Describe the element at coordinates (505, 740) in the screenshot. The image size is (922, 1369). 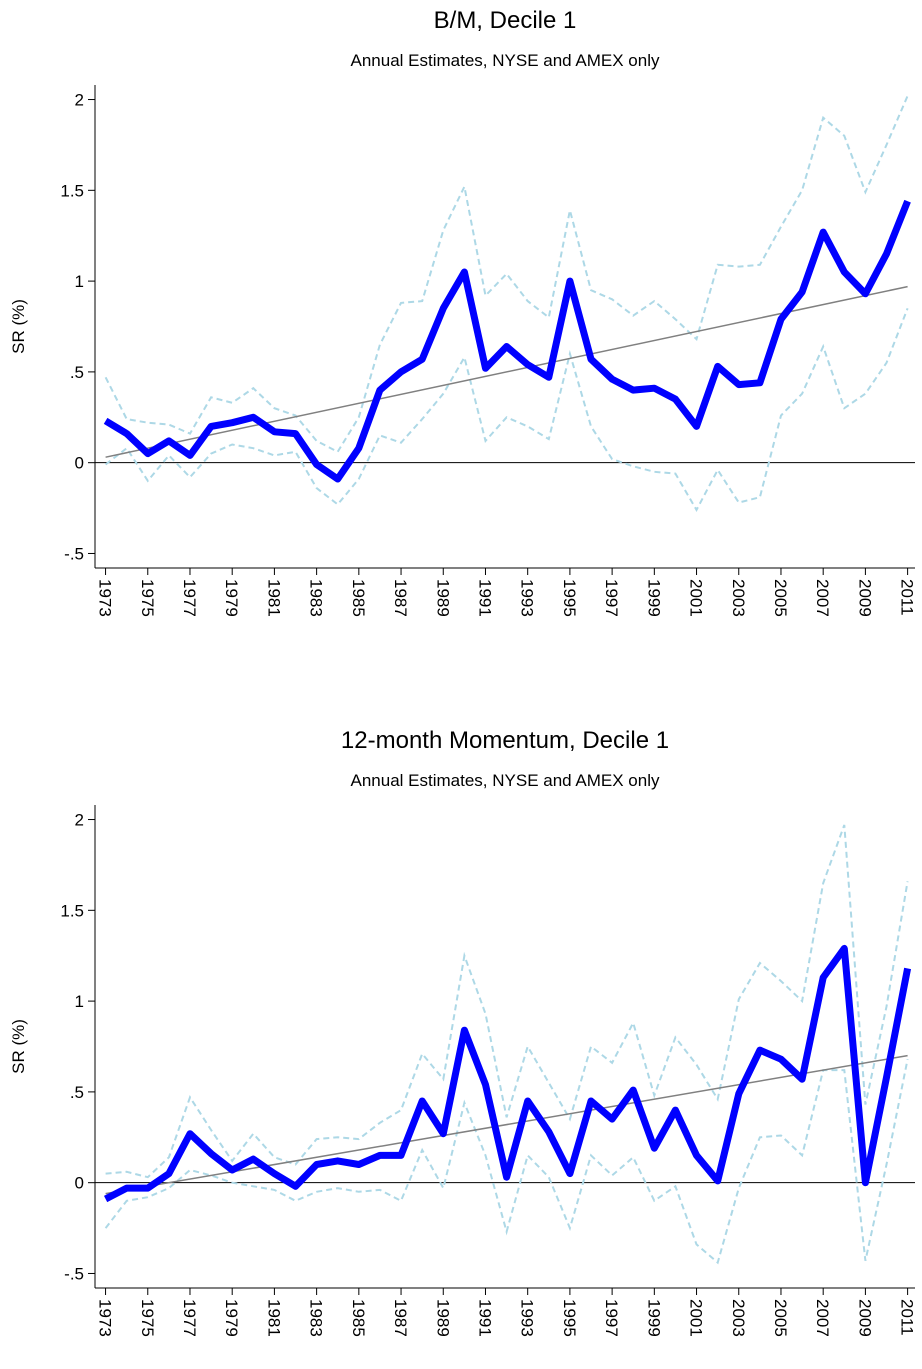
I see `chart-title: 12-month Momentum, Decile 1` at that location.